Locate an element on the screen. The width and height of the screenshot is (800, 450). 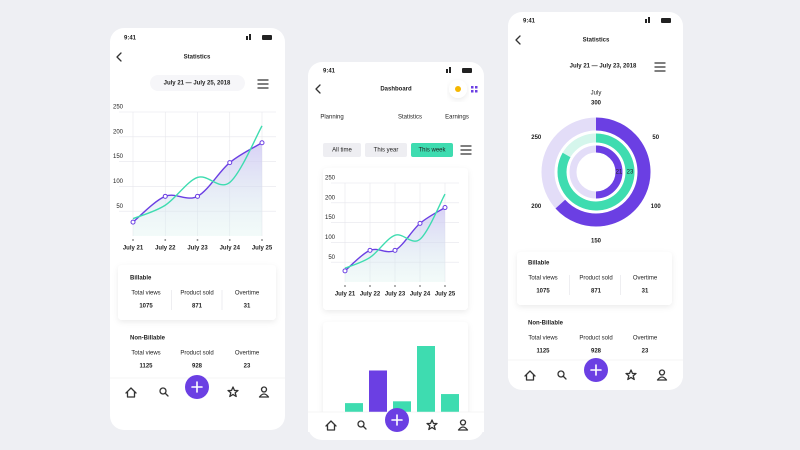
filter-label: All time is located at coordinates (342, 151).